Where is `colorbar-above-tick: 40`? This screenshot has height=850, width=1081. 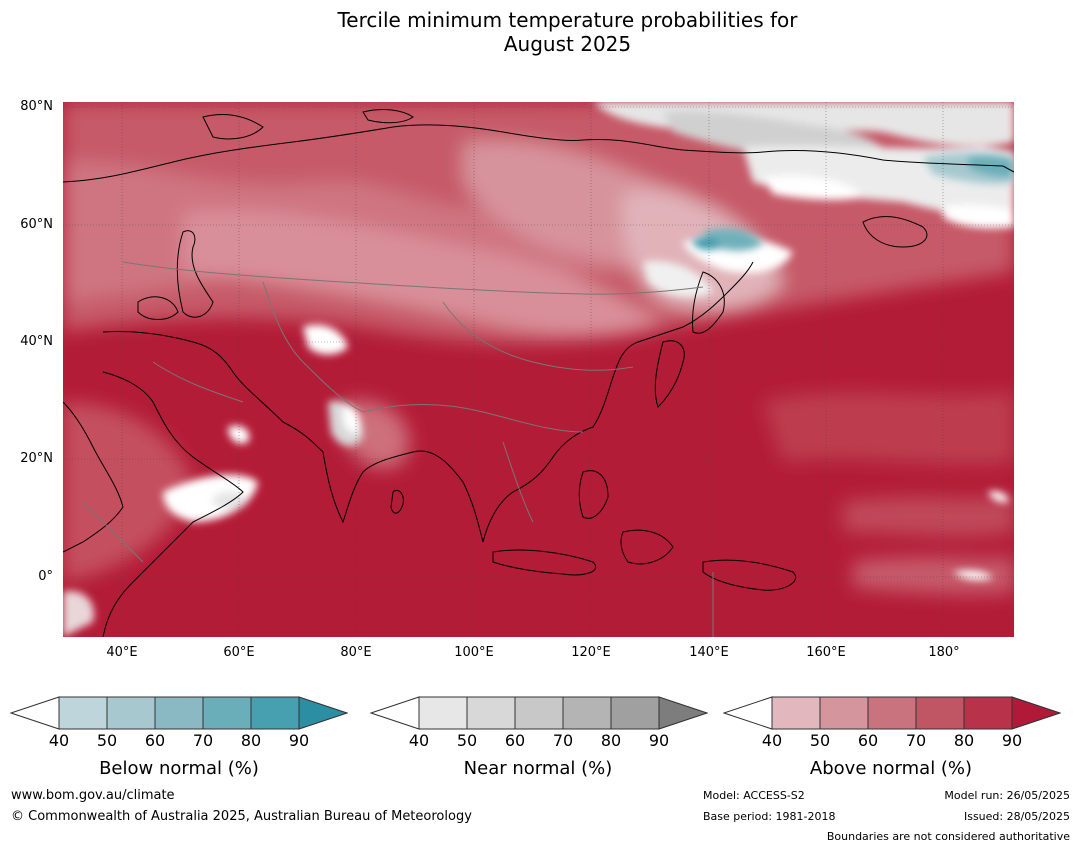 colorbar-above-tick: 40 is located at coordinates (772, 740).